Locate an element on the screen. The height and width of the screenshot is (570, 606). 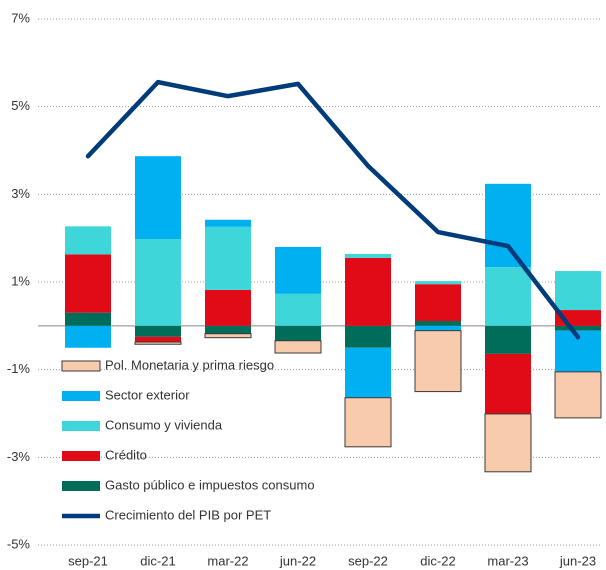
y-tick-label: -3% is located at coordinates (19, 456).